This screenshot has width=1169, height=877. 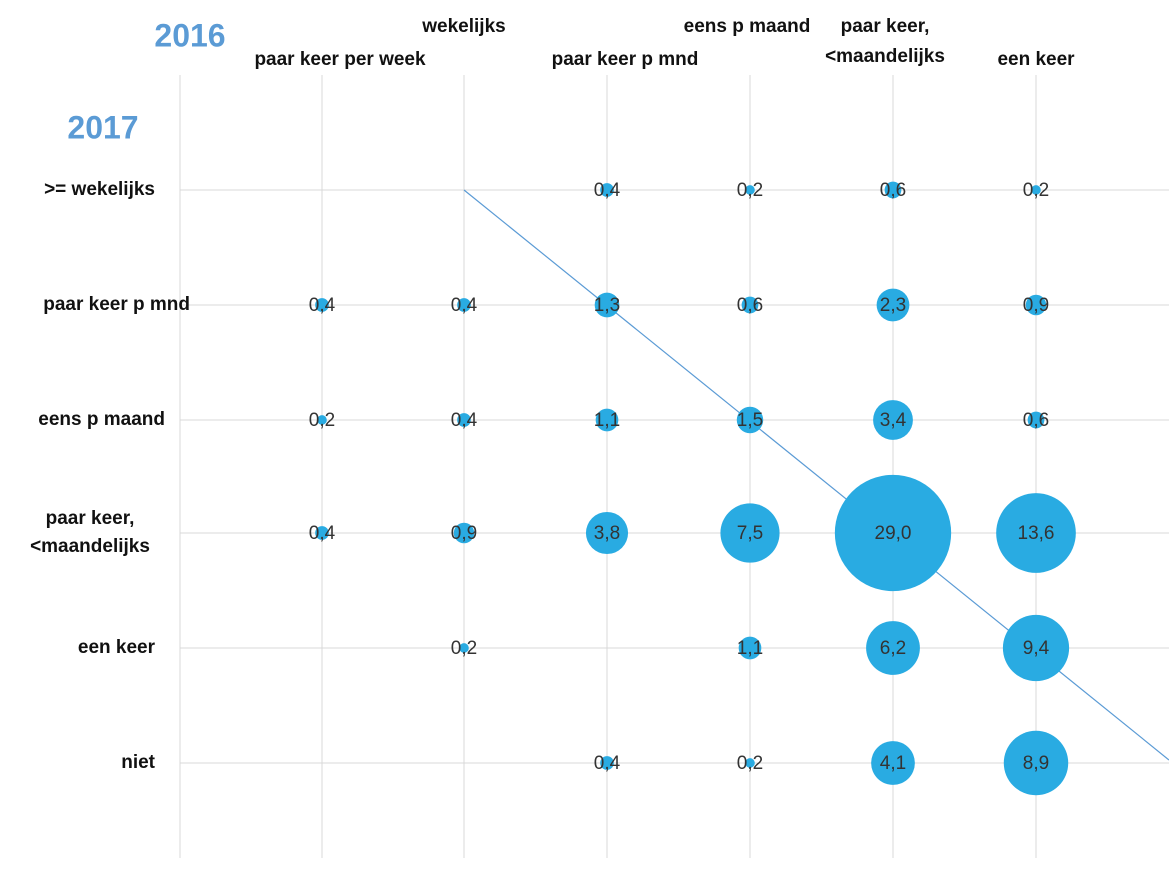 What do you see at coordinates (90, 546) in the screenshot?
I see `row-label: <maandelijks` at bounding box center [90, 546].